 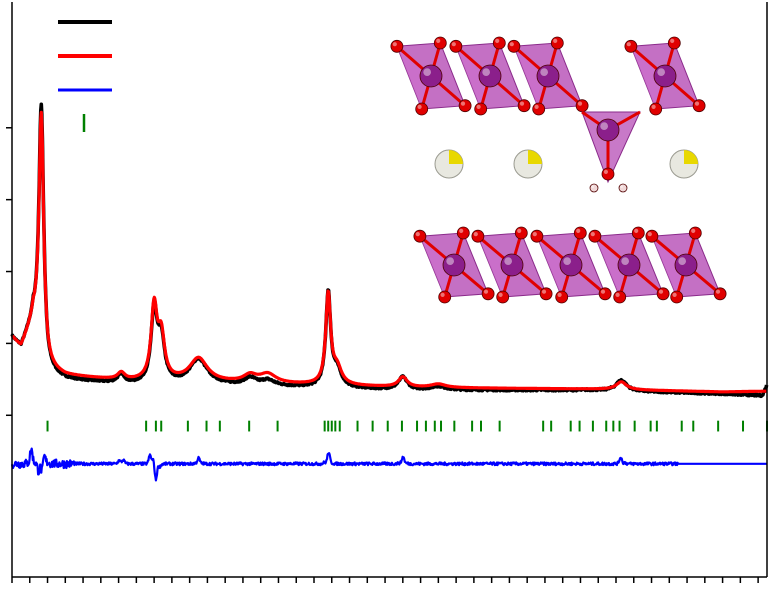 I want to click on series-difference-line, so click(x=389, y=464).